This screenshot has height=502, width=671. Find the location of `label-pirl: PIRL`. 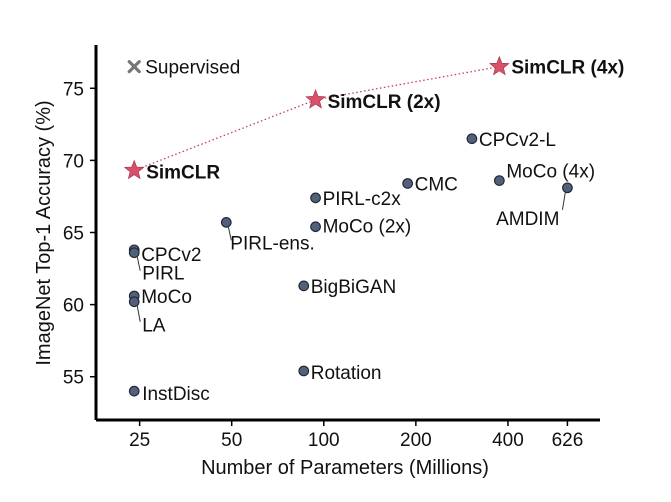

label-pirl: PIRL is located at coordinates (163, 274).